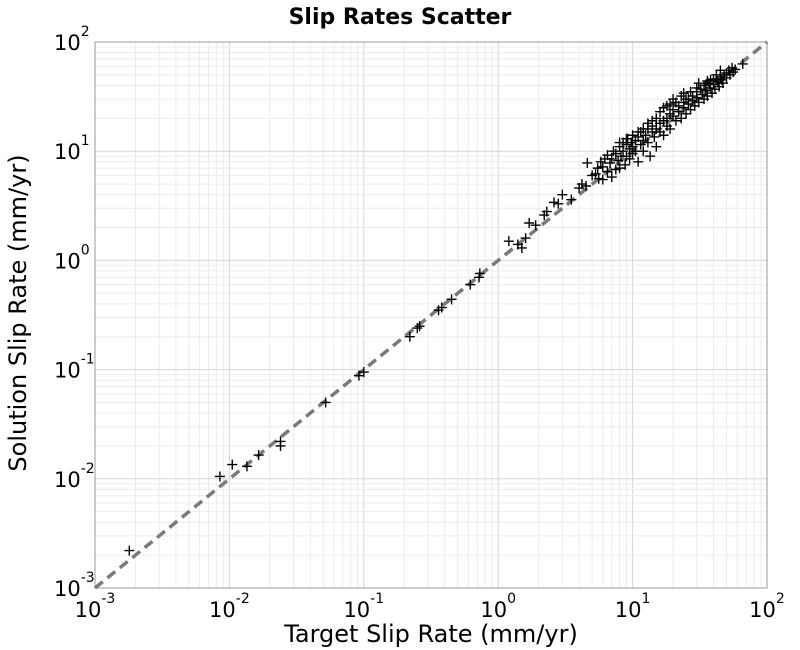 This screenshot has height=650, width=800. I want to click on x-axis-label: Target Slip Rate (mm/yr), so click(430, 634).